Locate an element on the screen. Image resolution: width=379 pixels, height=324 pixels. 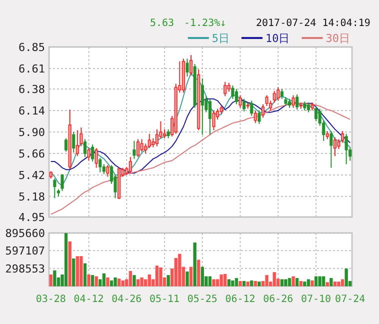
text: 2017-07-24 14:04:19 is located at coordinates (313, 23).